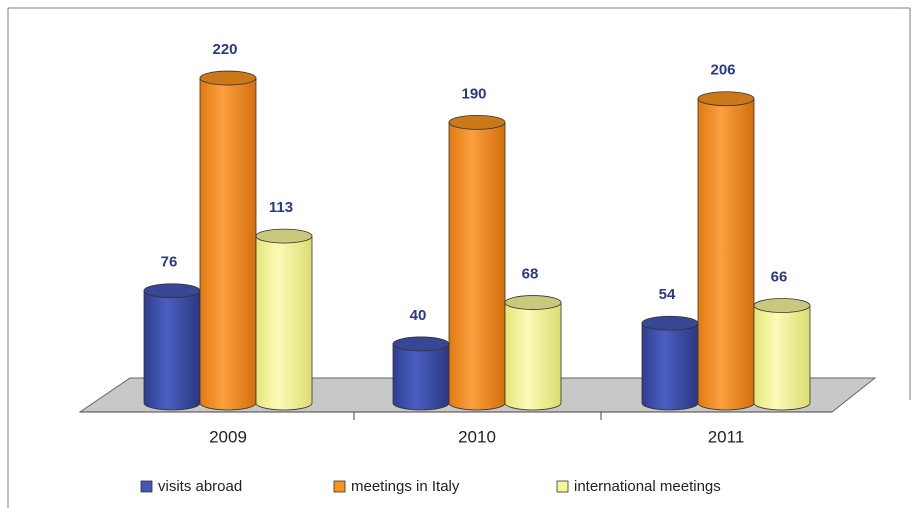 The width and height of the screenshot is (917, 508). What do you see at coordinates (477, 436) in the screenshot?
I see `x-tick-label: 2010` at bounding box center [477, 436].